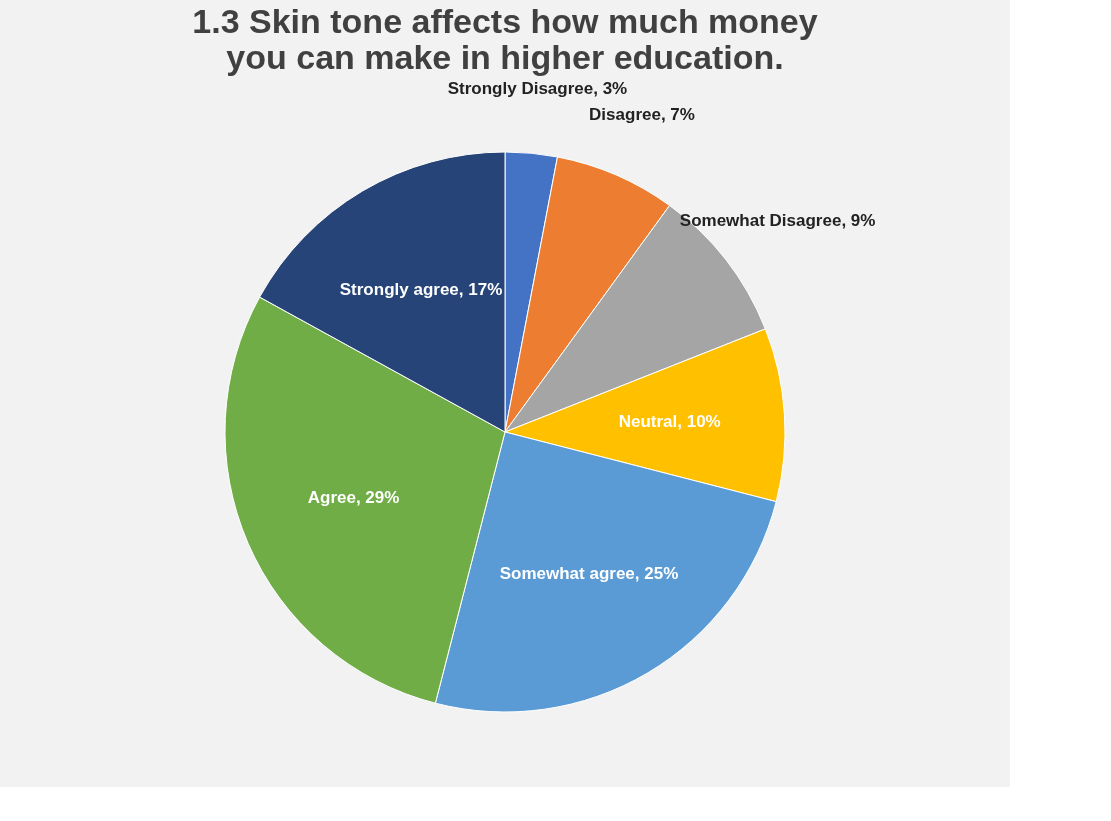 This screenshot has width=1111, height=821. What do you see at coordinates (642, 115) in the screenshot?
I see `slice-label: Disagree, 7%` at bounding box center [642, 115].